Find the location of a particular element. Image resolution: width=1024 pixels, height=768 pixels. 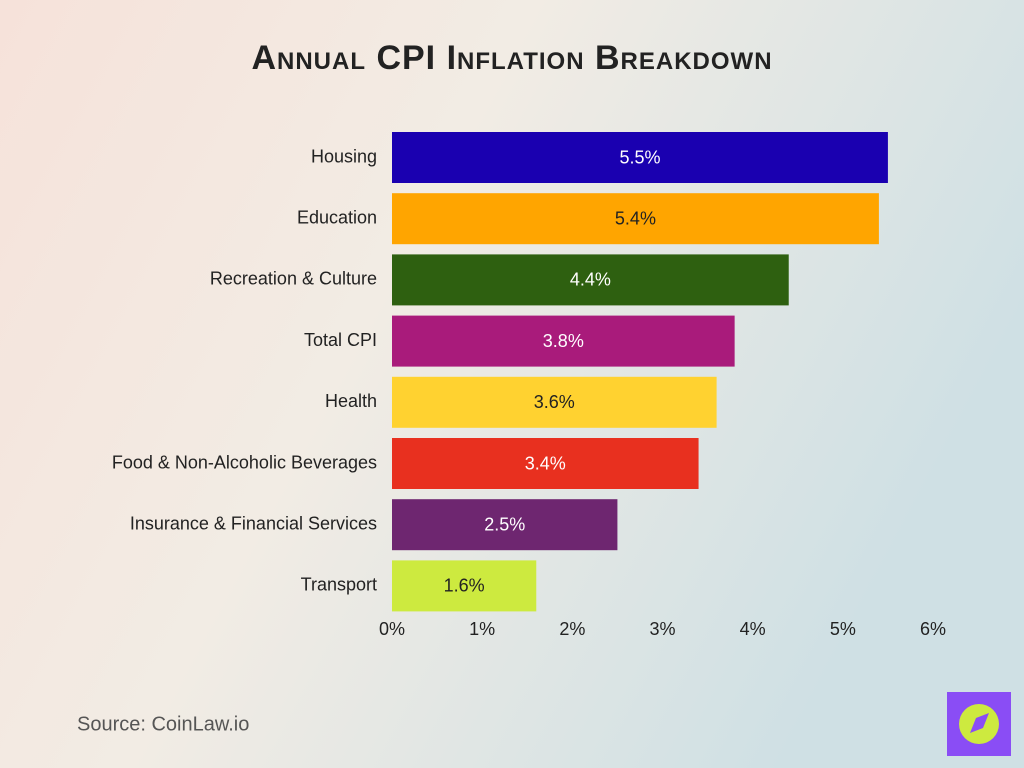

value-label: 3.8% is located at coordinates (563, 341).